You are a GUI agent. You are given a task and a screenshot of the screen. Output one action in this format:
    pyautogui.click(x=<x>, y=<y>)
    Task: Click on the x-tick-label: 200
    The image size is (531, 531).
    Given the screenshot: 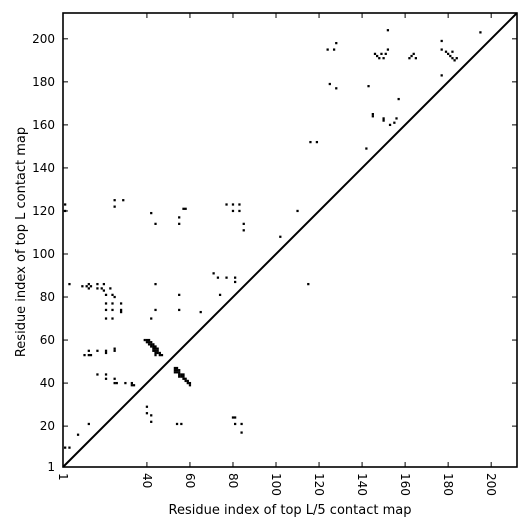 What is the action you would take?
    pyautogui.click(x=491, y=484)
    